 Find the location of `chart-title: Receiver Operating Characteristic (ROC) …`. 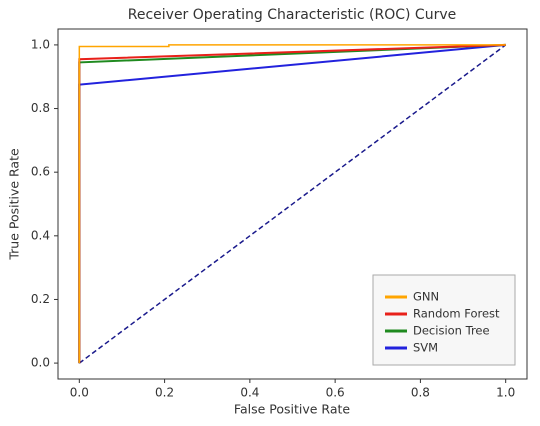

chart-title: Receiver Operating Characteristic (ROC) … is located at coordinates (292, 15).